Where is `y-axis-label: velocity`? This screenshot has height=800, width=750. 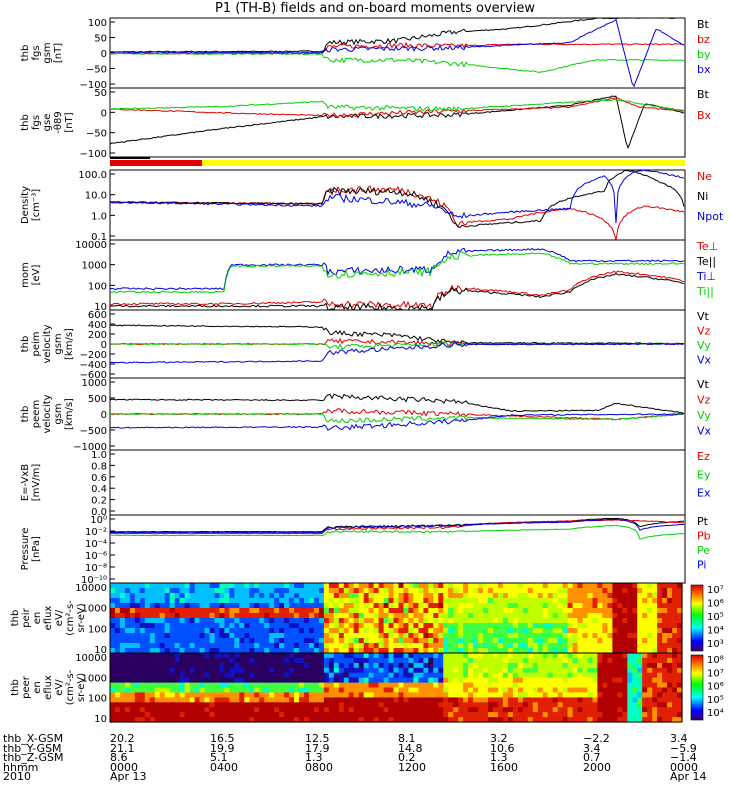
y-axis-label: velocity is located at coordinates (47, 413).